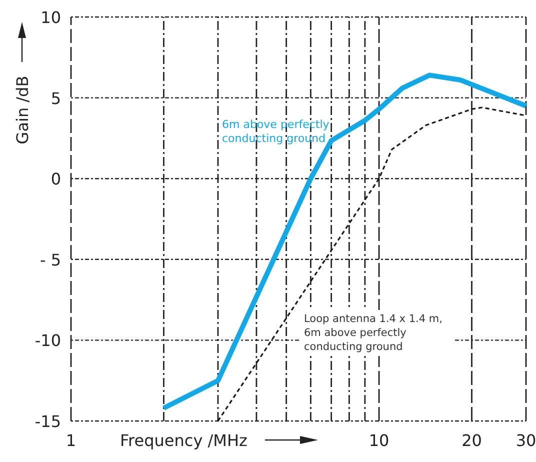 The height and width of the screenshot is (462, 536). I want to click on y-tick-label: -15, so click(47, 421).